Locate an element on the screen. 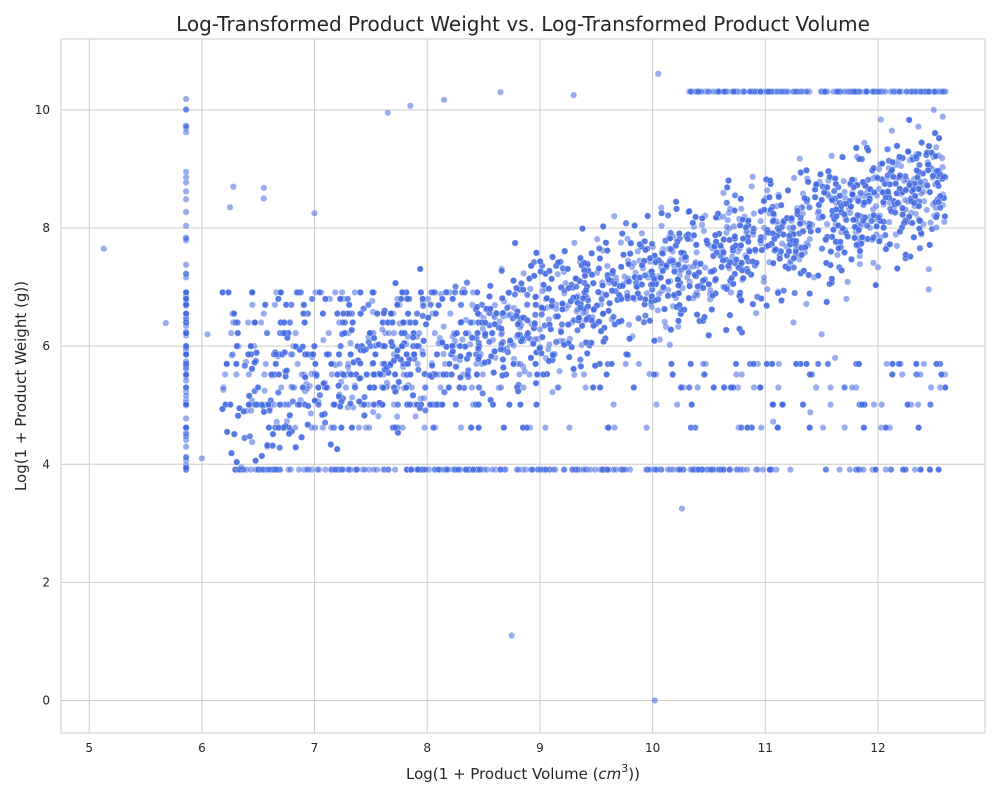 The height and width of the screenshot is (800, 1000). y-tick-label: 10 is located at coordinates (42, 110).